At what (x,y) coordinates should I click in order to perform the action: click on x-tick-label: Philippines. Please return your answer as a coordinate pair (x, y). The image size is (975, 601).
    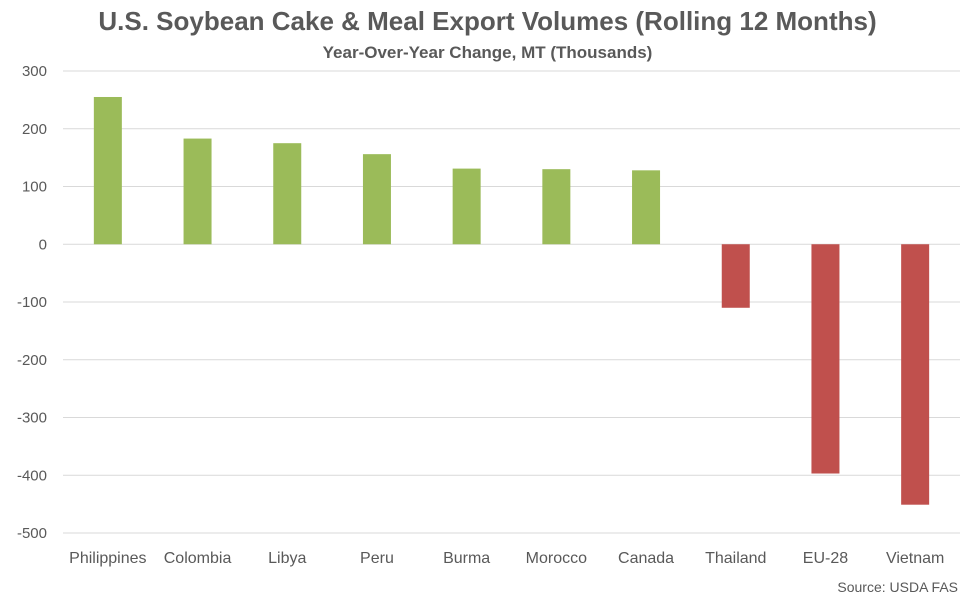
    Looking at the image, I should click on (107, 558).